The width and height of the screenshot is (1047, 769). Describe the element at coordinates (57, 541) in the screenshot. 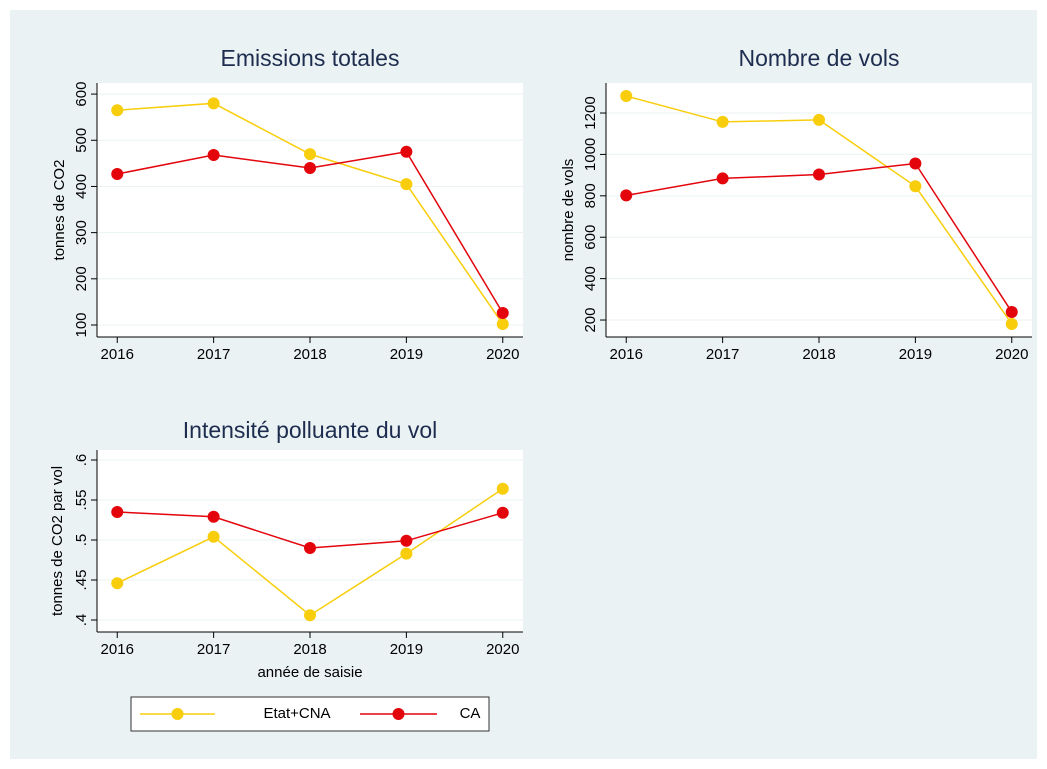

I see `y-axis-label: tonnes de CO2 par vol` at that location.